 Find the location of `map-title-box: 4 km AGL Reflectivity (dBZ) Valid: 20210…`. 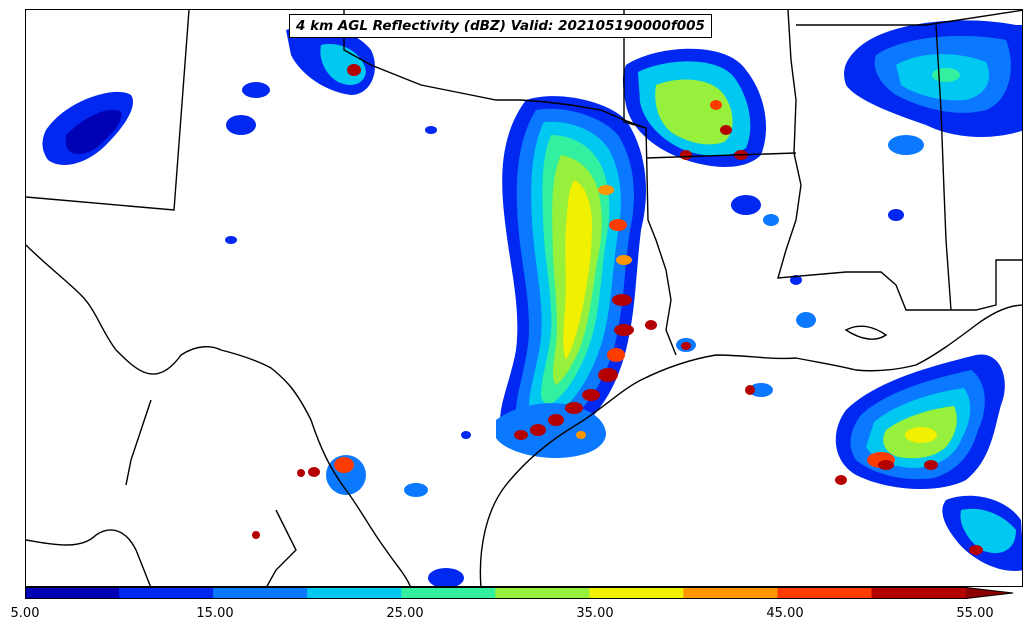

map-title-box: 4 km AGL Reflectivity (dBZ) Valid: 20210… is located at coordinates (500, 26).